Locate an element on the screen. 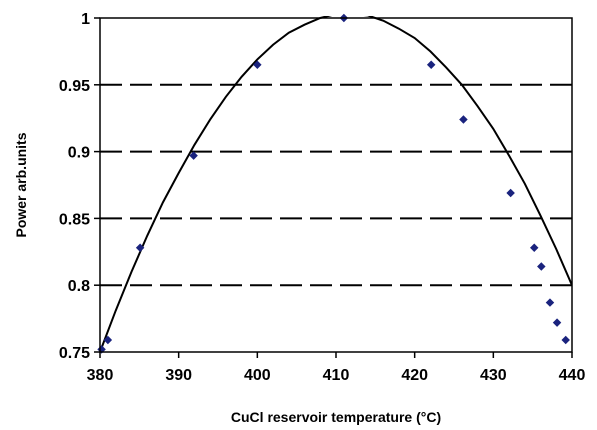 The width and height of the screenshot is (597, 430). y-tick-label: 0.9 is located at coordinates (79, 153).